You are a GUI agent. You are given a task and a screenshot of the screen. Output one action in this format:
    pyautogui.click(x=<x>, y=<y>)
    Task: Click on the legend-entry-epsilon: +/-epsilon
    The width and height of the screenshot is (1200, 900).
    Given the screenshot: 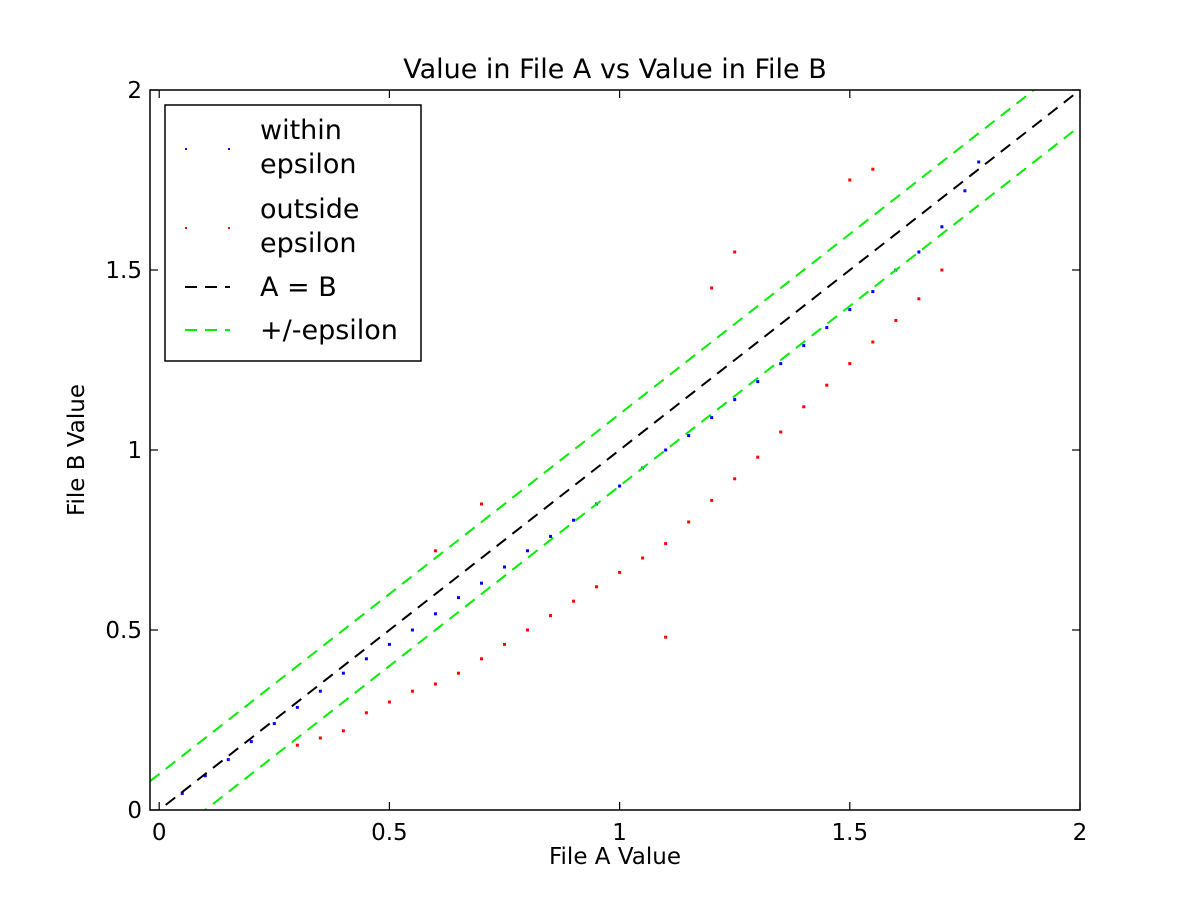 What is the action you would take?
    pyautogui.click(x=291, y=330)
    